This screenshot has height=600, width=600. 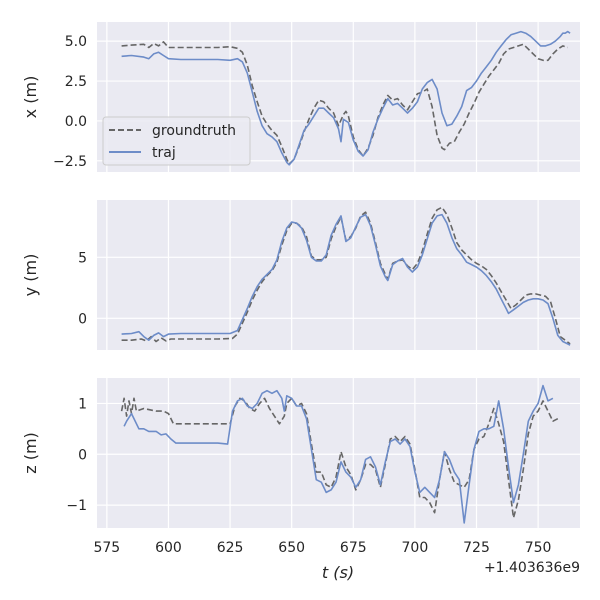 I want to click on y-tick-label: −1, so click(x=76, y=506).